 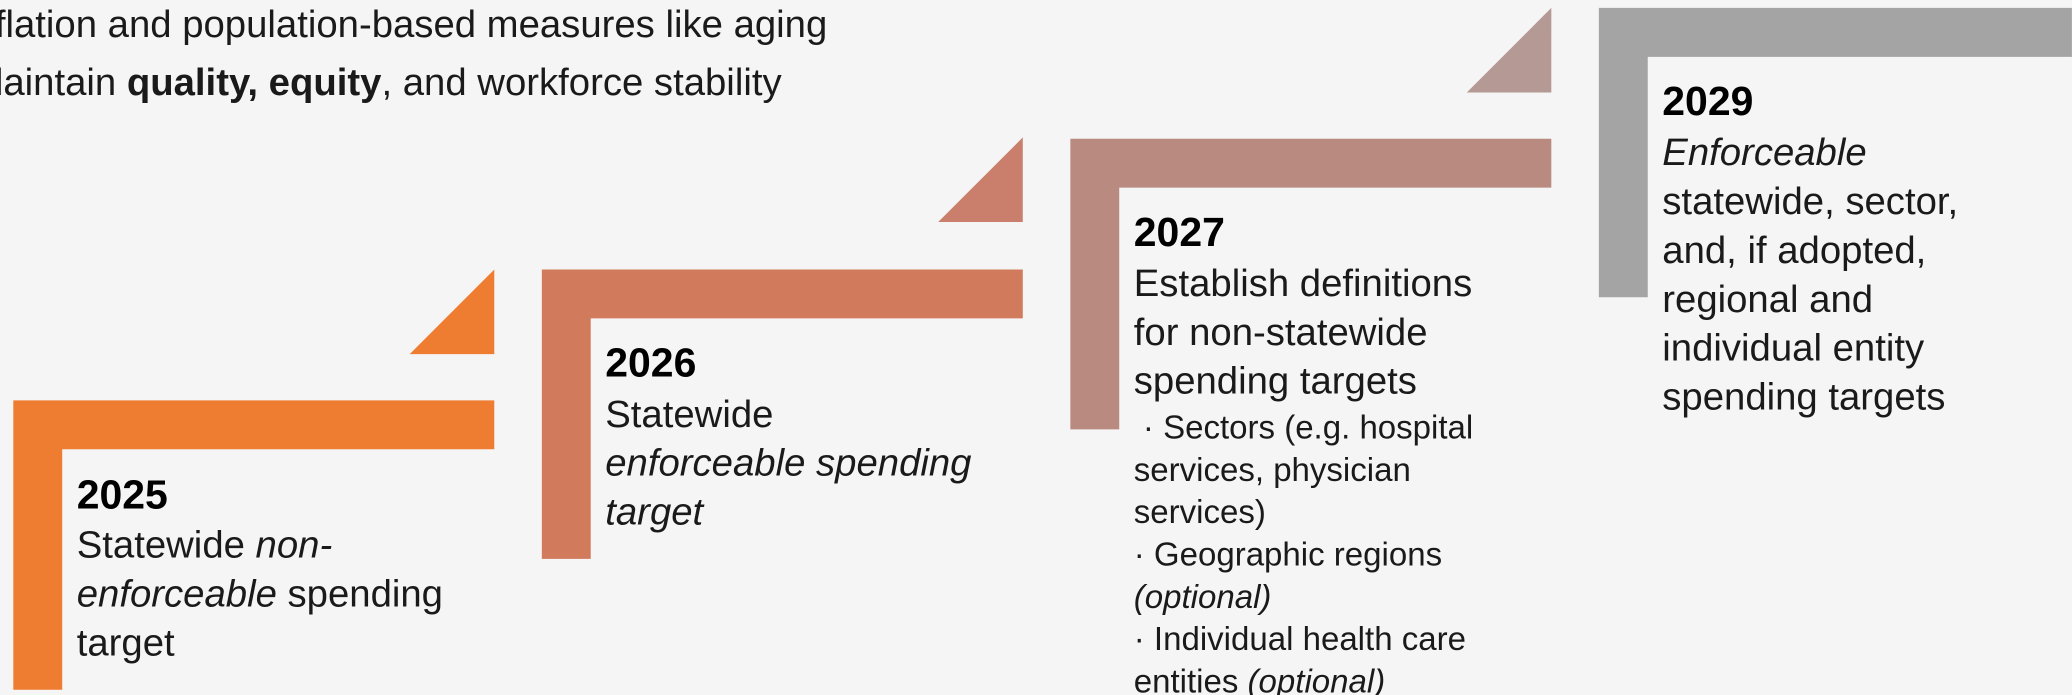 I want to click on line: statewide, sector,, so click(x=1810, y=201).